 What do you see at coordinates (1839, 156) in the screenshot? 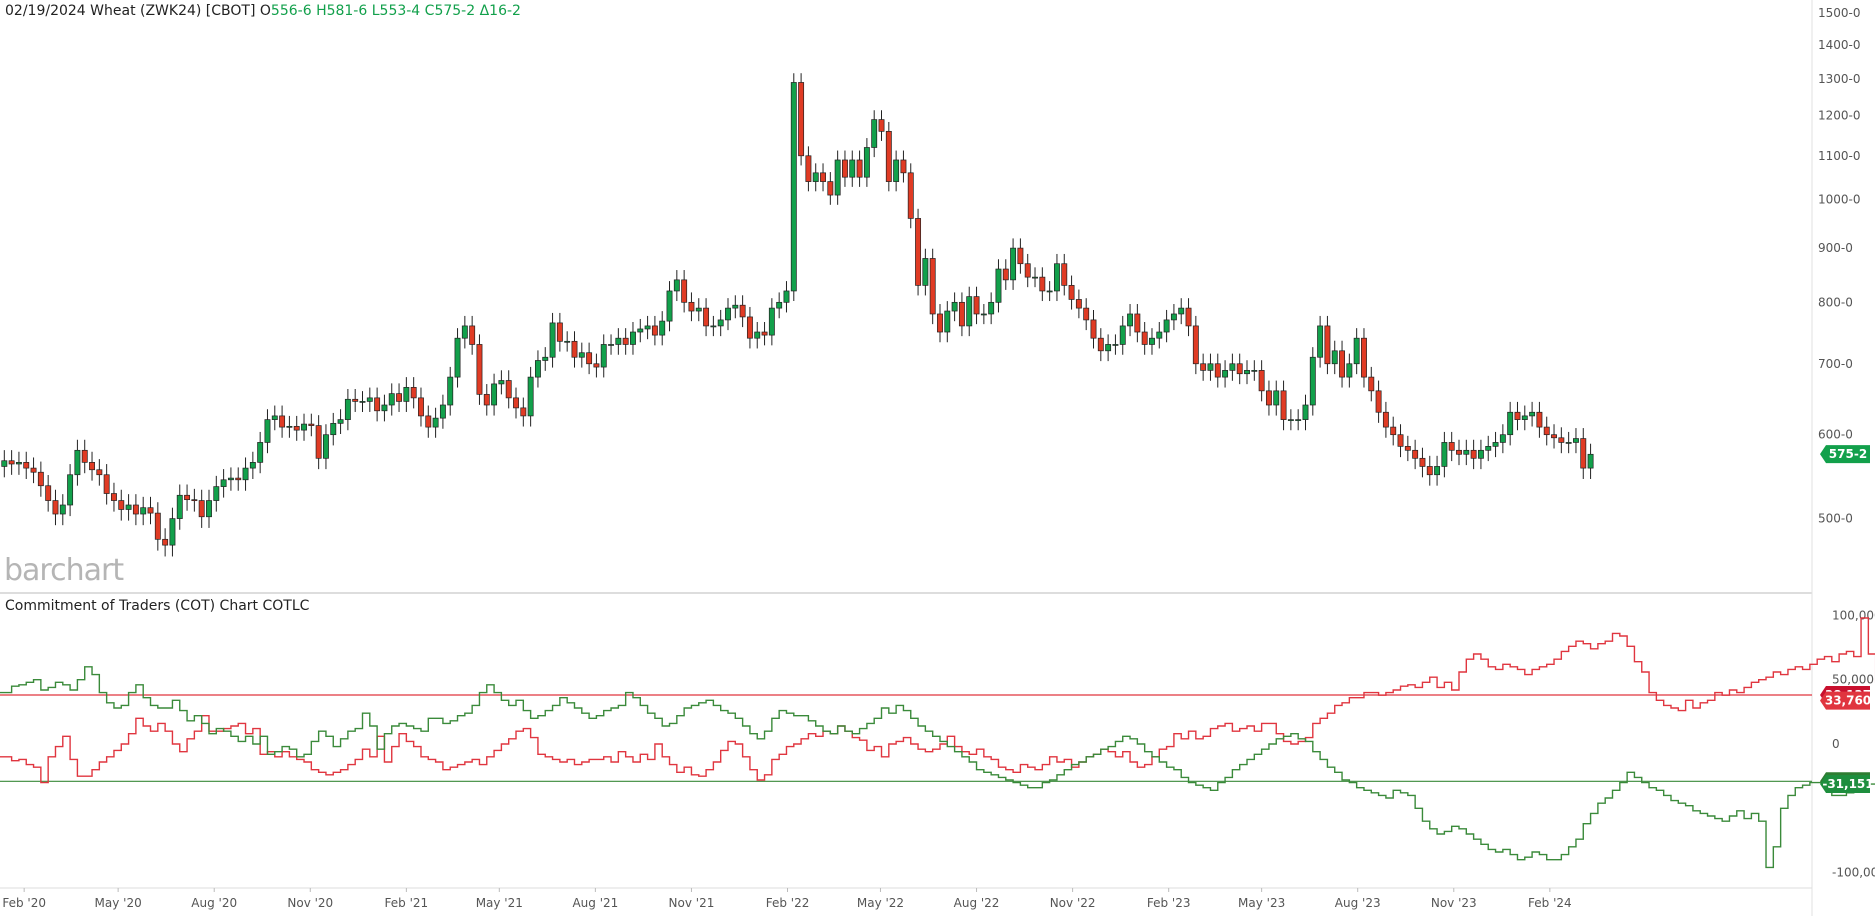
I see `price-tick-label: 1100-0` at bounding box center [1839, 156].